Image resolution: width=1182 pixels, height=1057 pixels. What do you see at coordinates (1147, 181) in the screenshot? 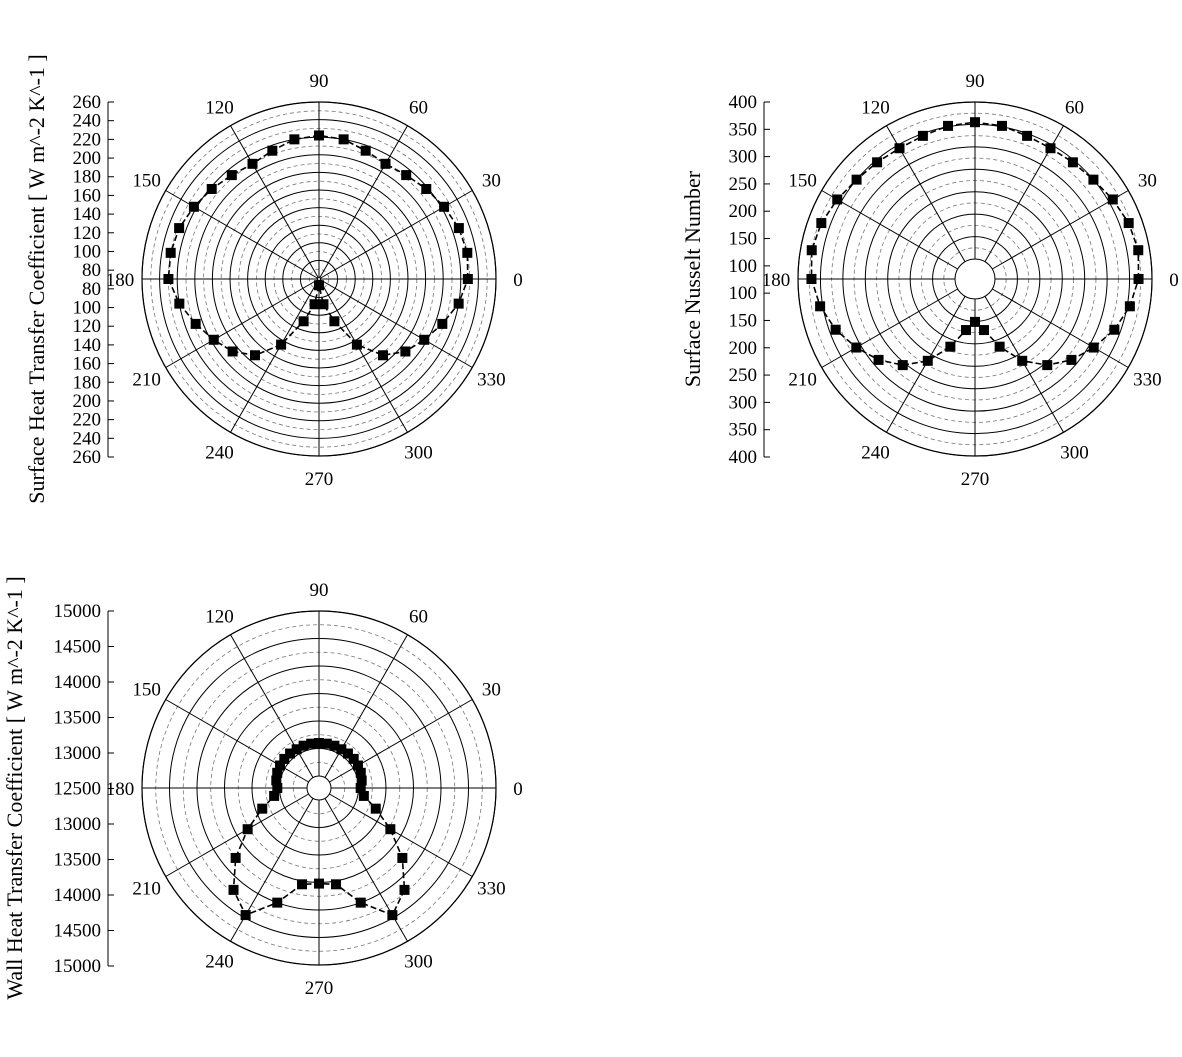
I see `angle-label-30: 30` at bounding box center [1147, 181].